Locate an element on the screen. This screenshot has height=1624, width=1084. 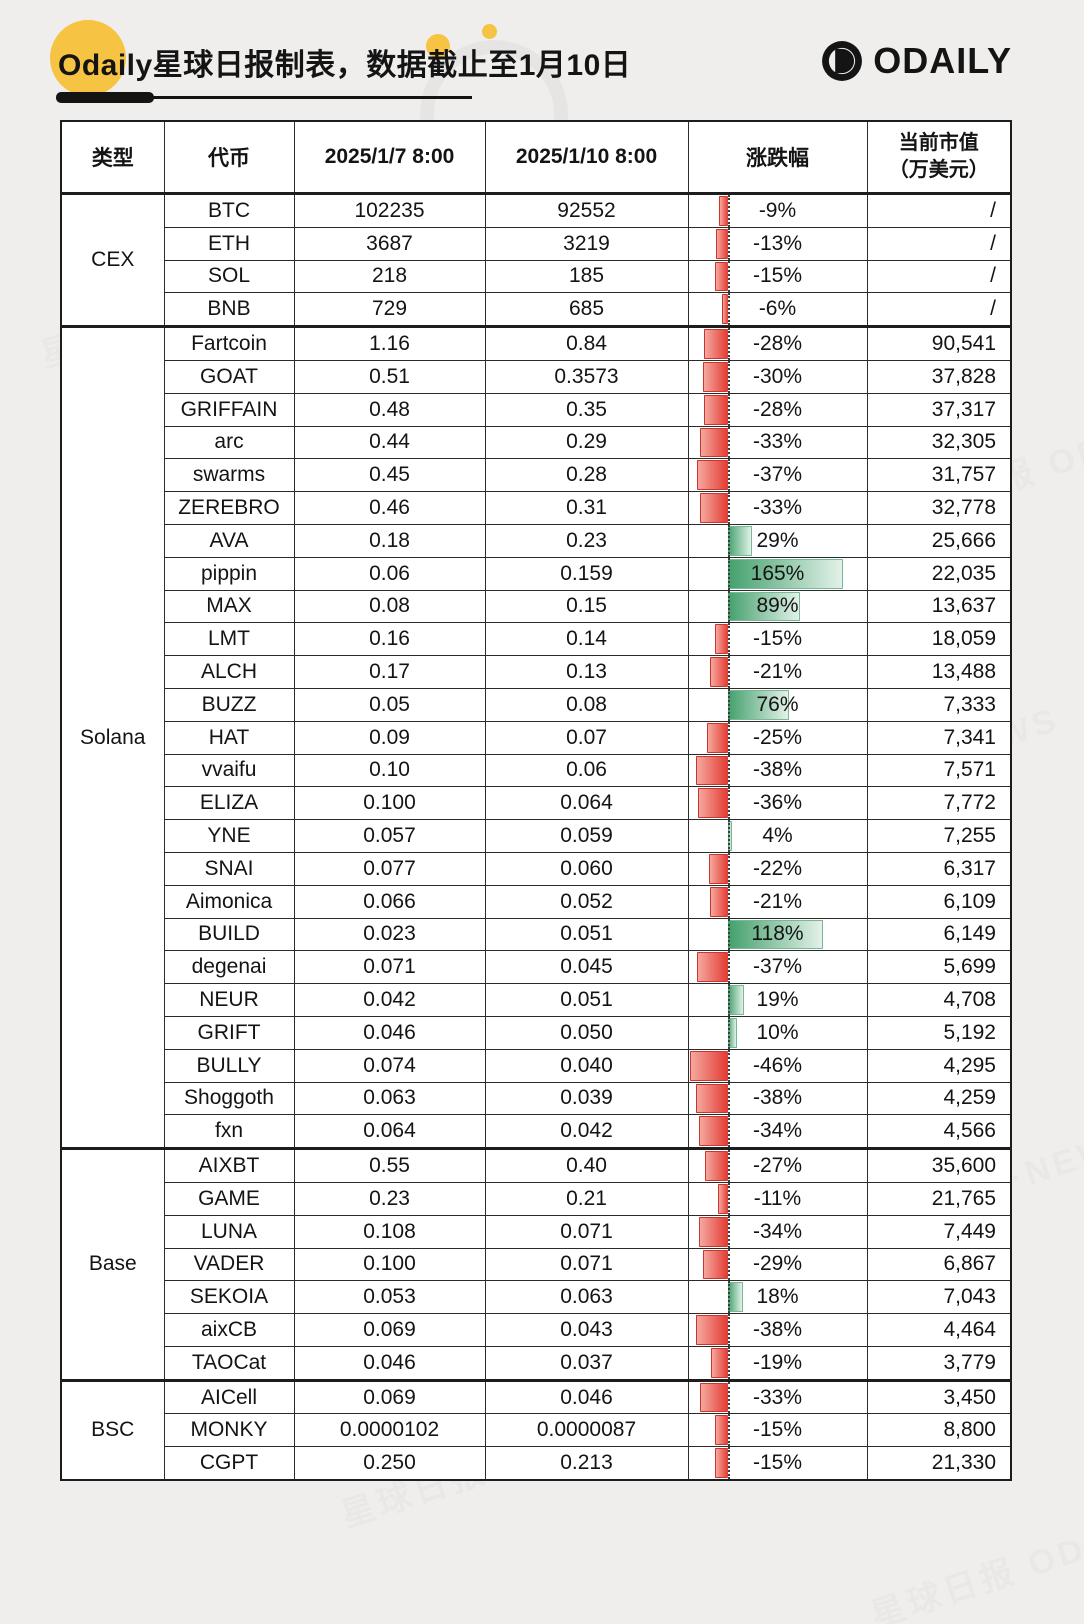
price-jan10-cell: 0.213 is located at coordinates (586, 1463).